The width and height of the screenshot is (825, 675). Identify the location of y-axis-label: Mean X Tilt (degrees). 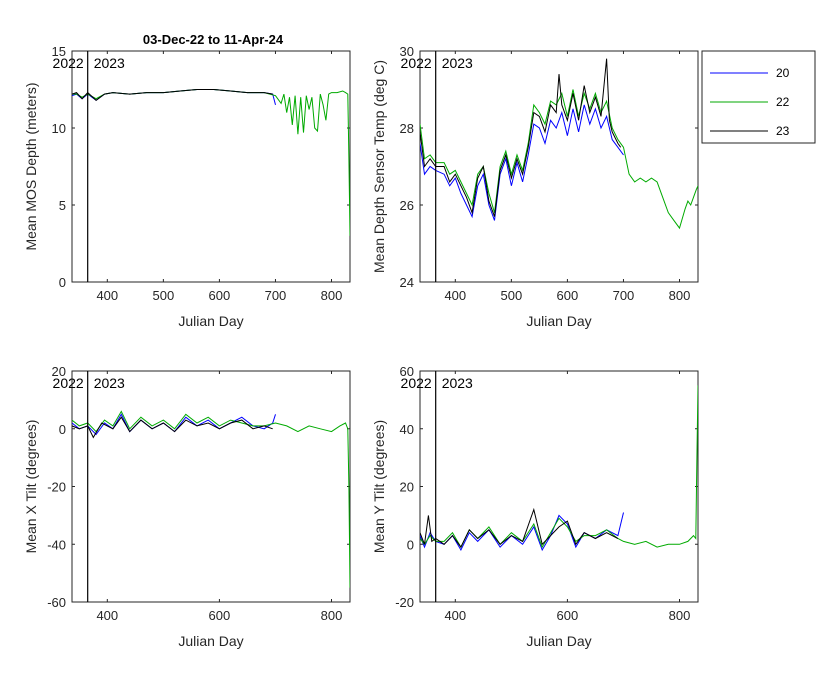
(31, 487).